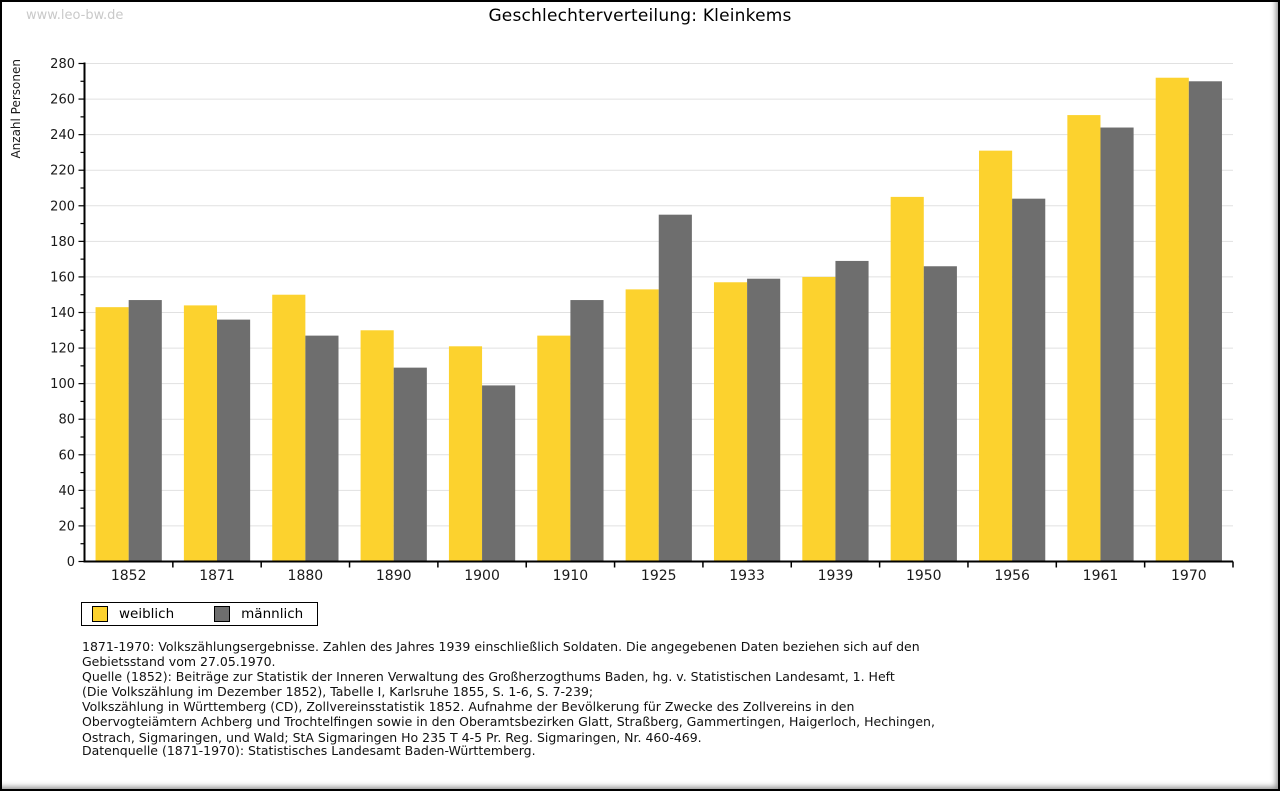  Describe the element at coordinates (659, 576) in the screenshot. I see `x-tick-label-1925: 1925` at that location.